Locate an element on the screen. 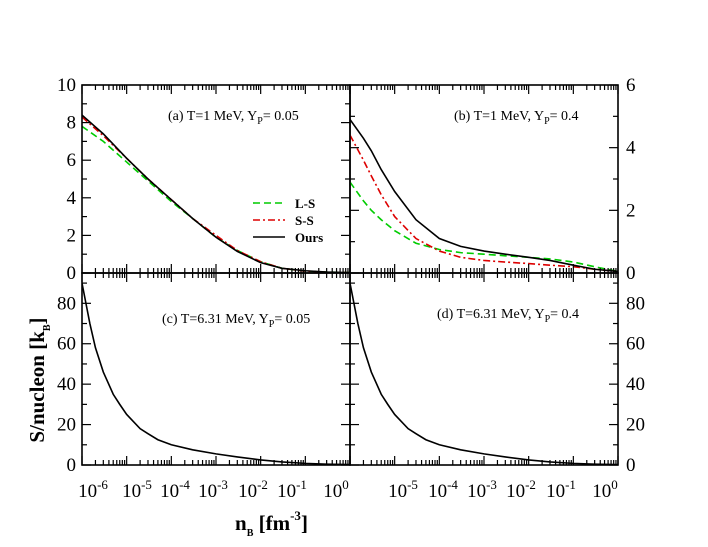 The height and width of the screenshot is (547, 708). panel-label-c: (c) T=6.31 MeV, YP= 0.05 is located at coordinates (236, 321).